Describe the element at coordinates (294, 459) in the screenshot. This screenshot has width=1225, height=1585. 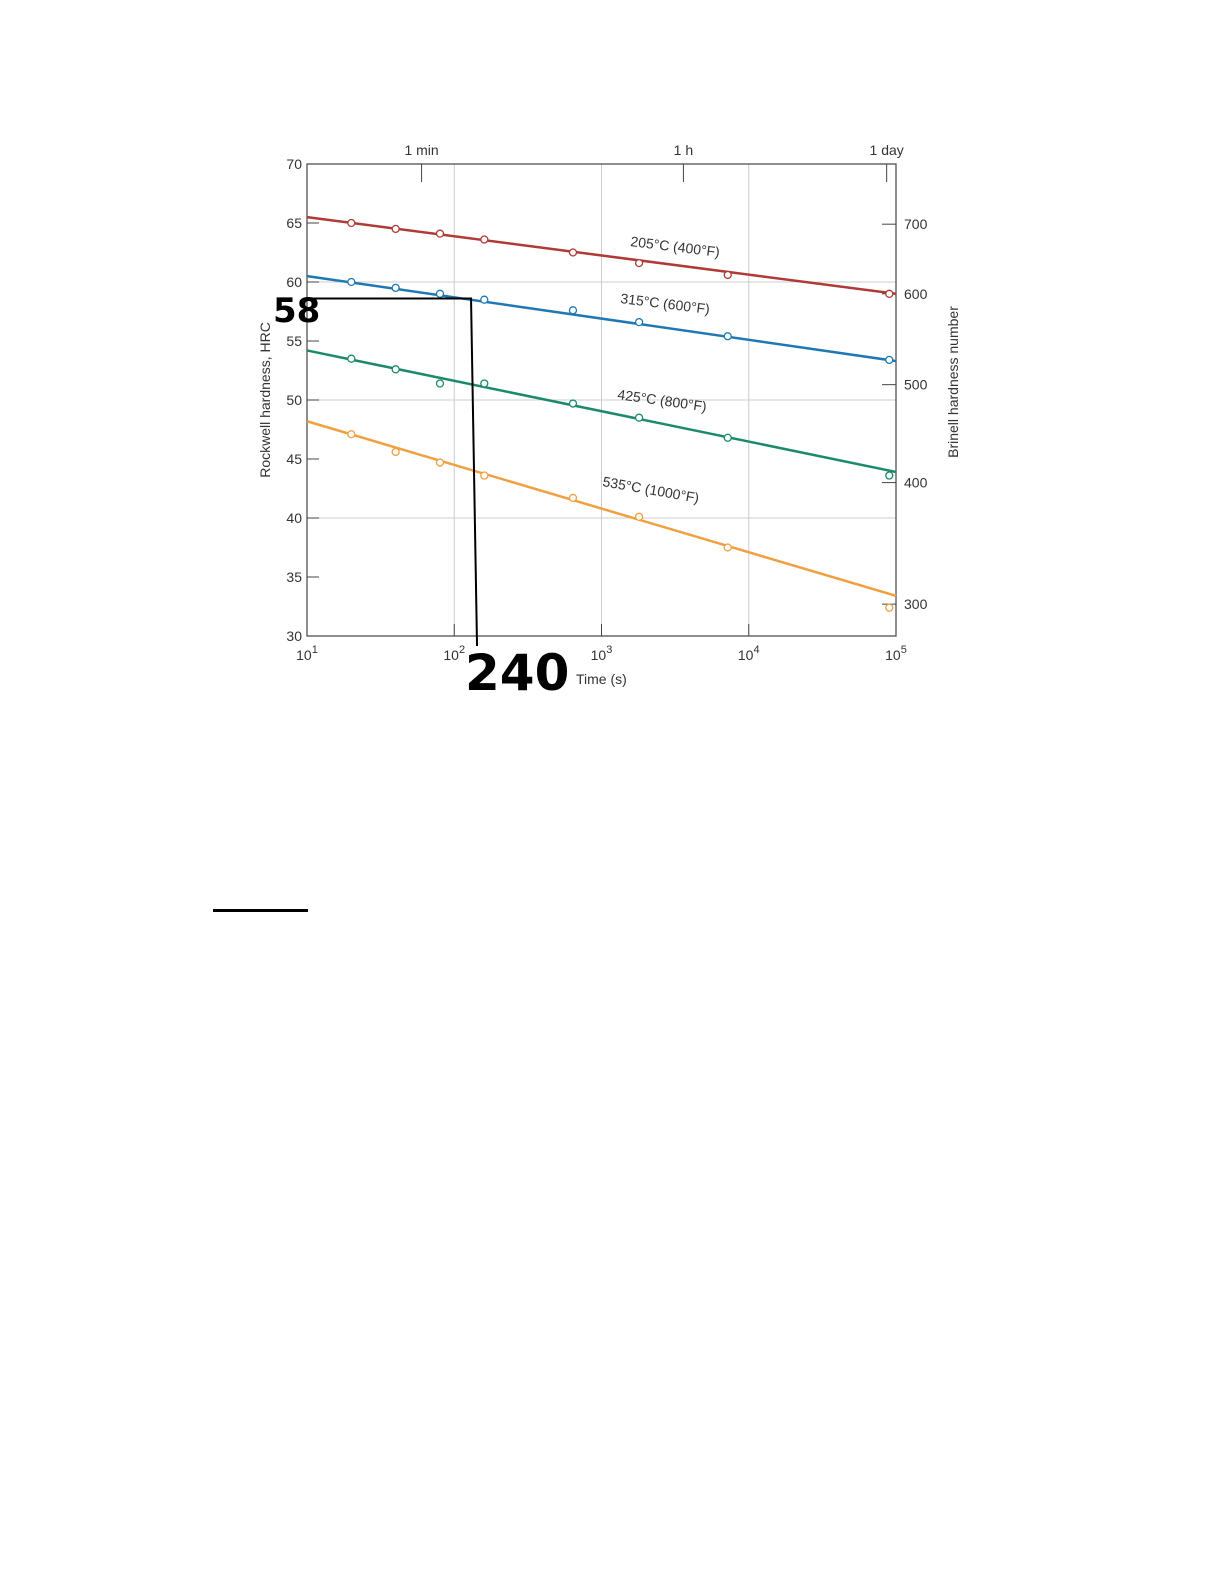
I see `y-tick-label: 45` at that location.